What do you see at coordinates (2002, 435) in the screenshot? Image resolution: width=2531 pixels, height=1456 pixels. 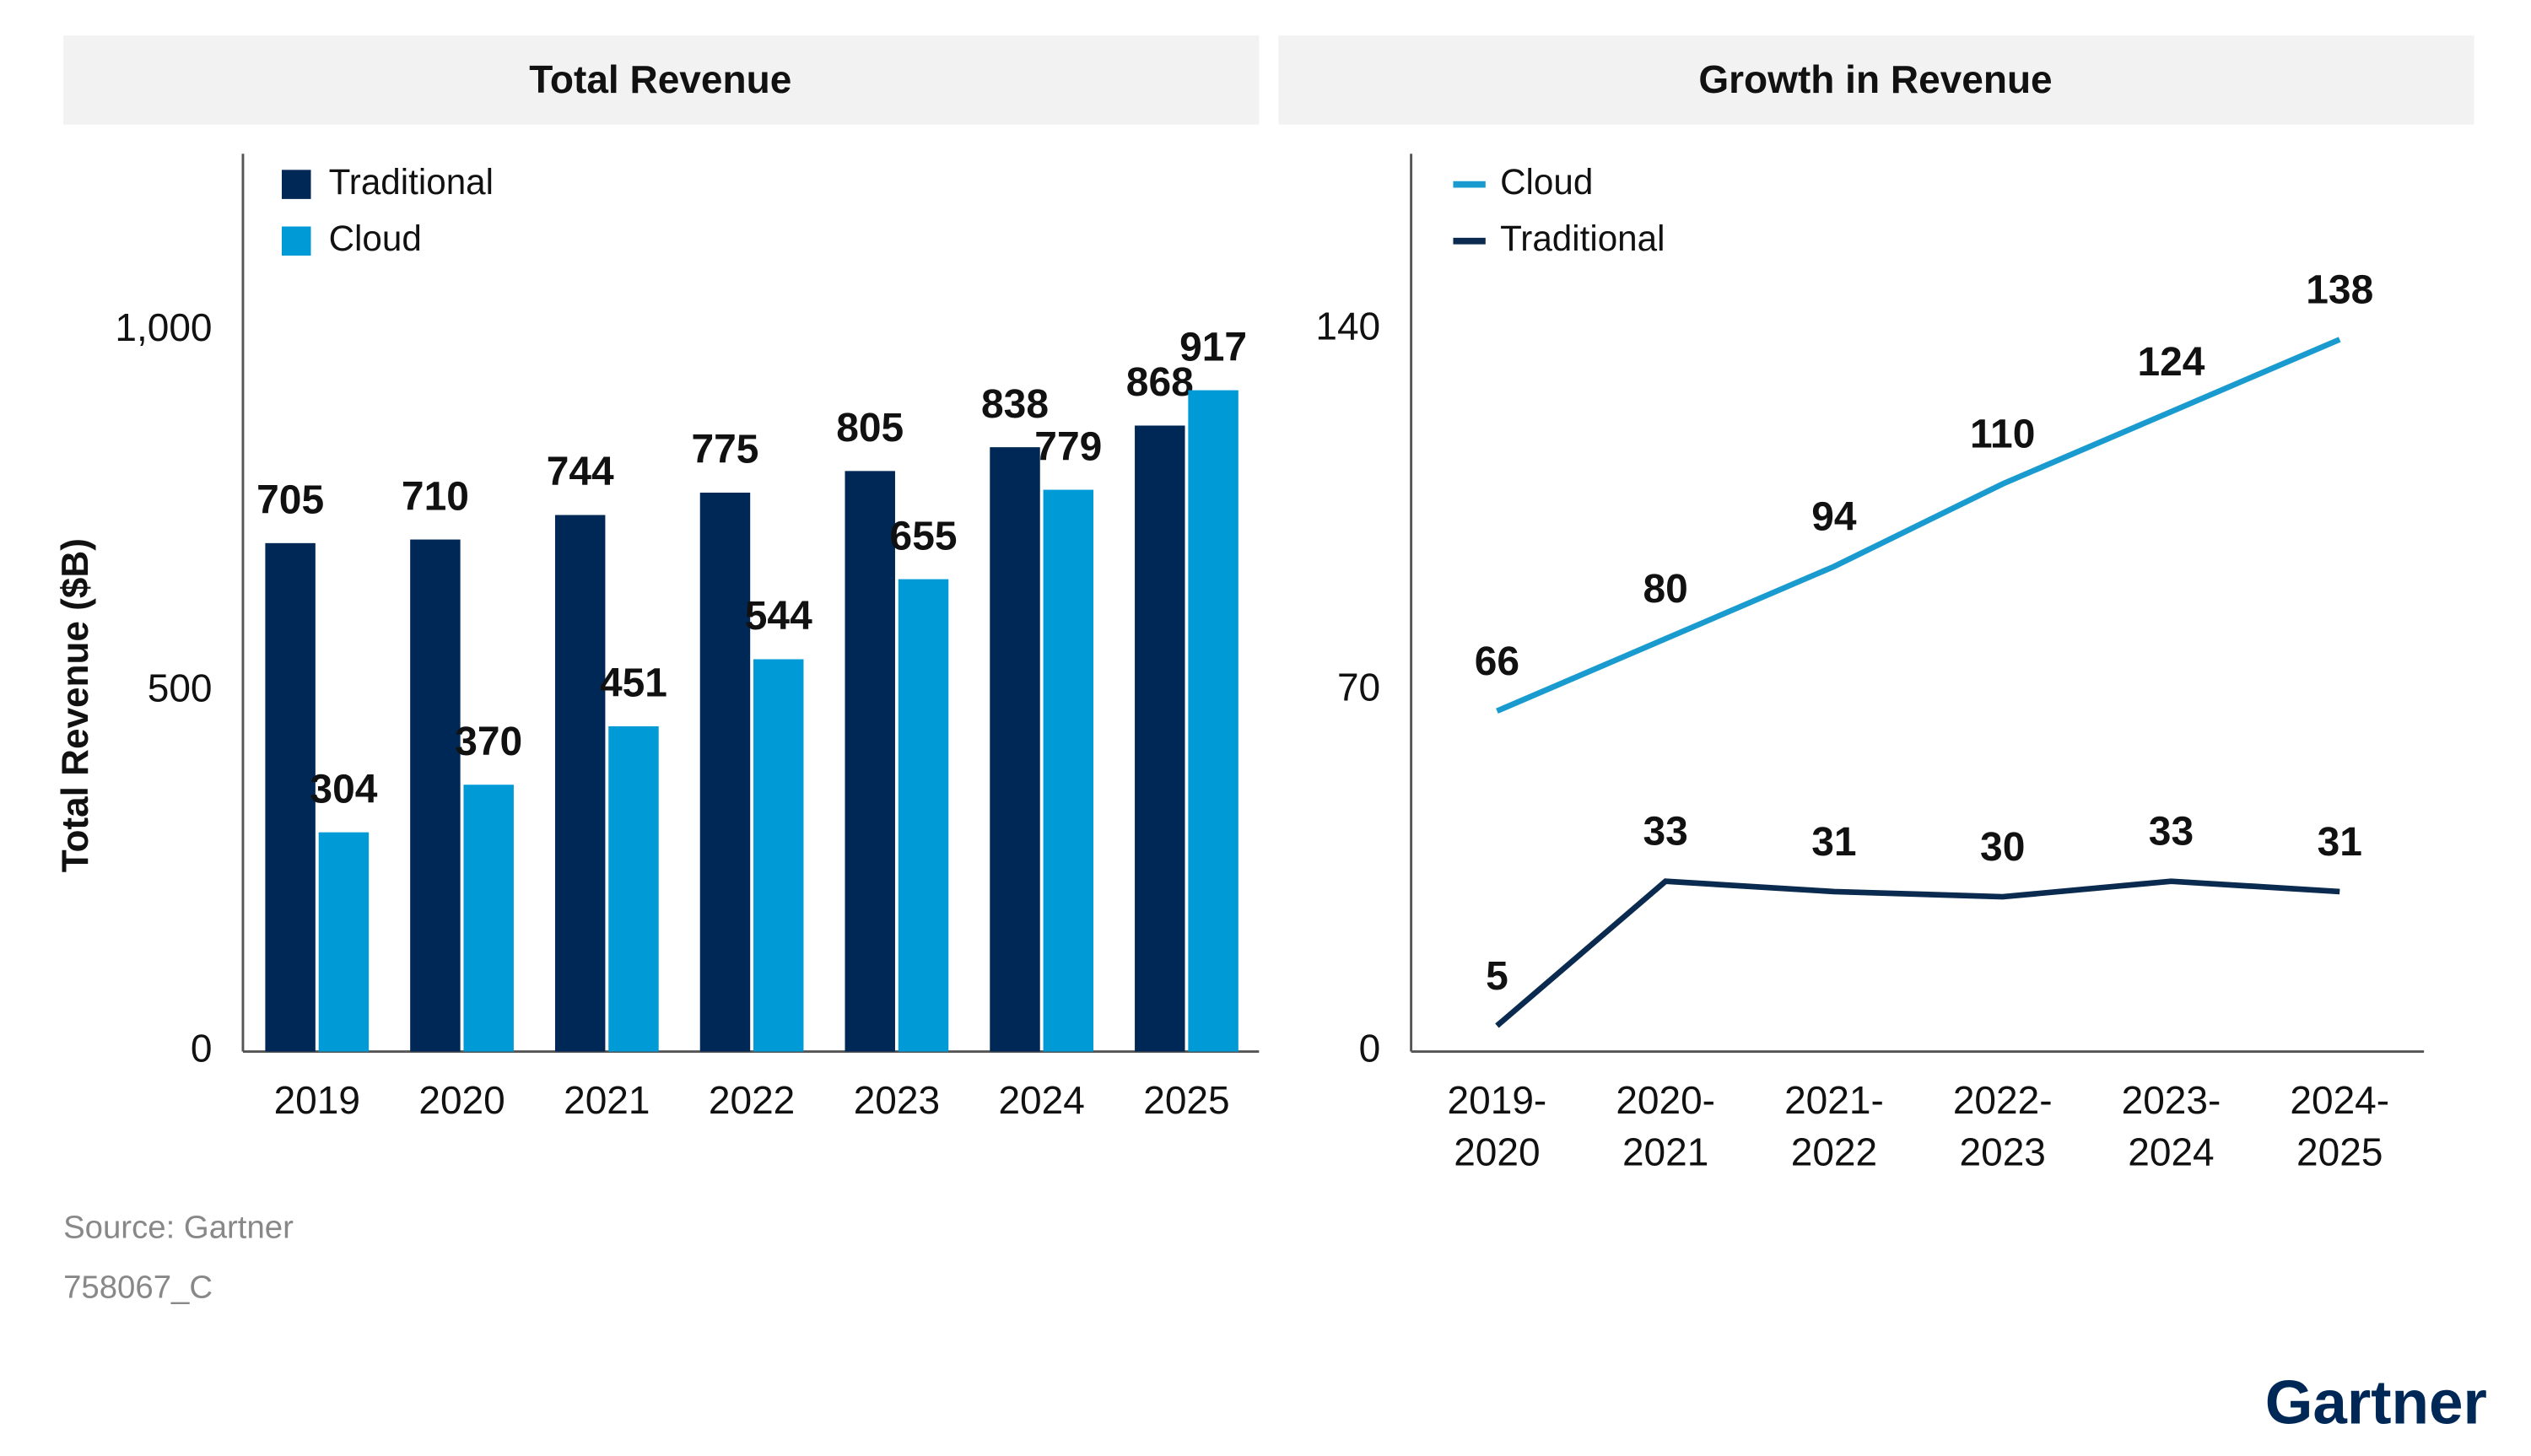 I see `data-label: 110` at bounding box center [2002, 435].